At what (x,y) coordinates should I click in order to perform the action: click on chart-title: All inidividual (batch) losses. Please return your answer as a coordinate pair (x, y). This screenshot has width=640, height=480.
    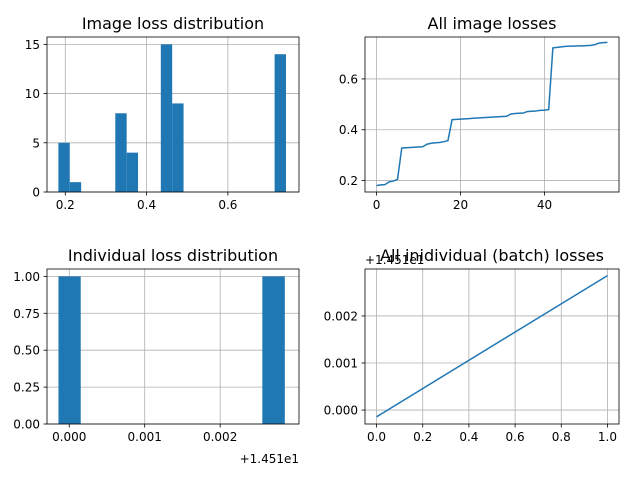
    Looking at the image, I should click on (492, 255).